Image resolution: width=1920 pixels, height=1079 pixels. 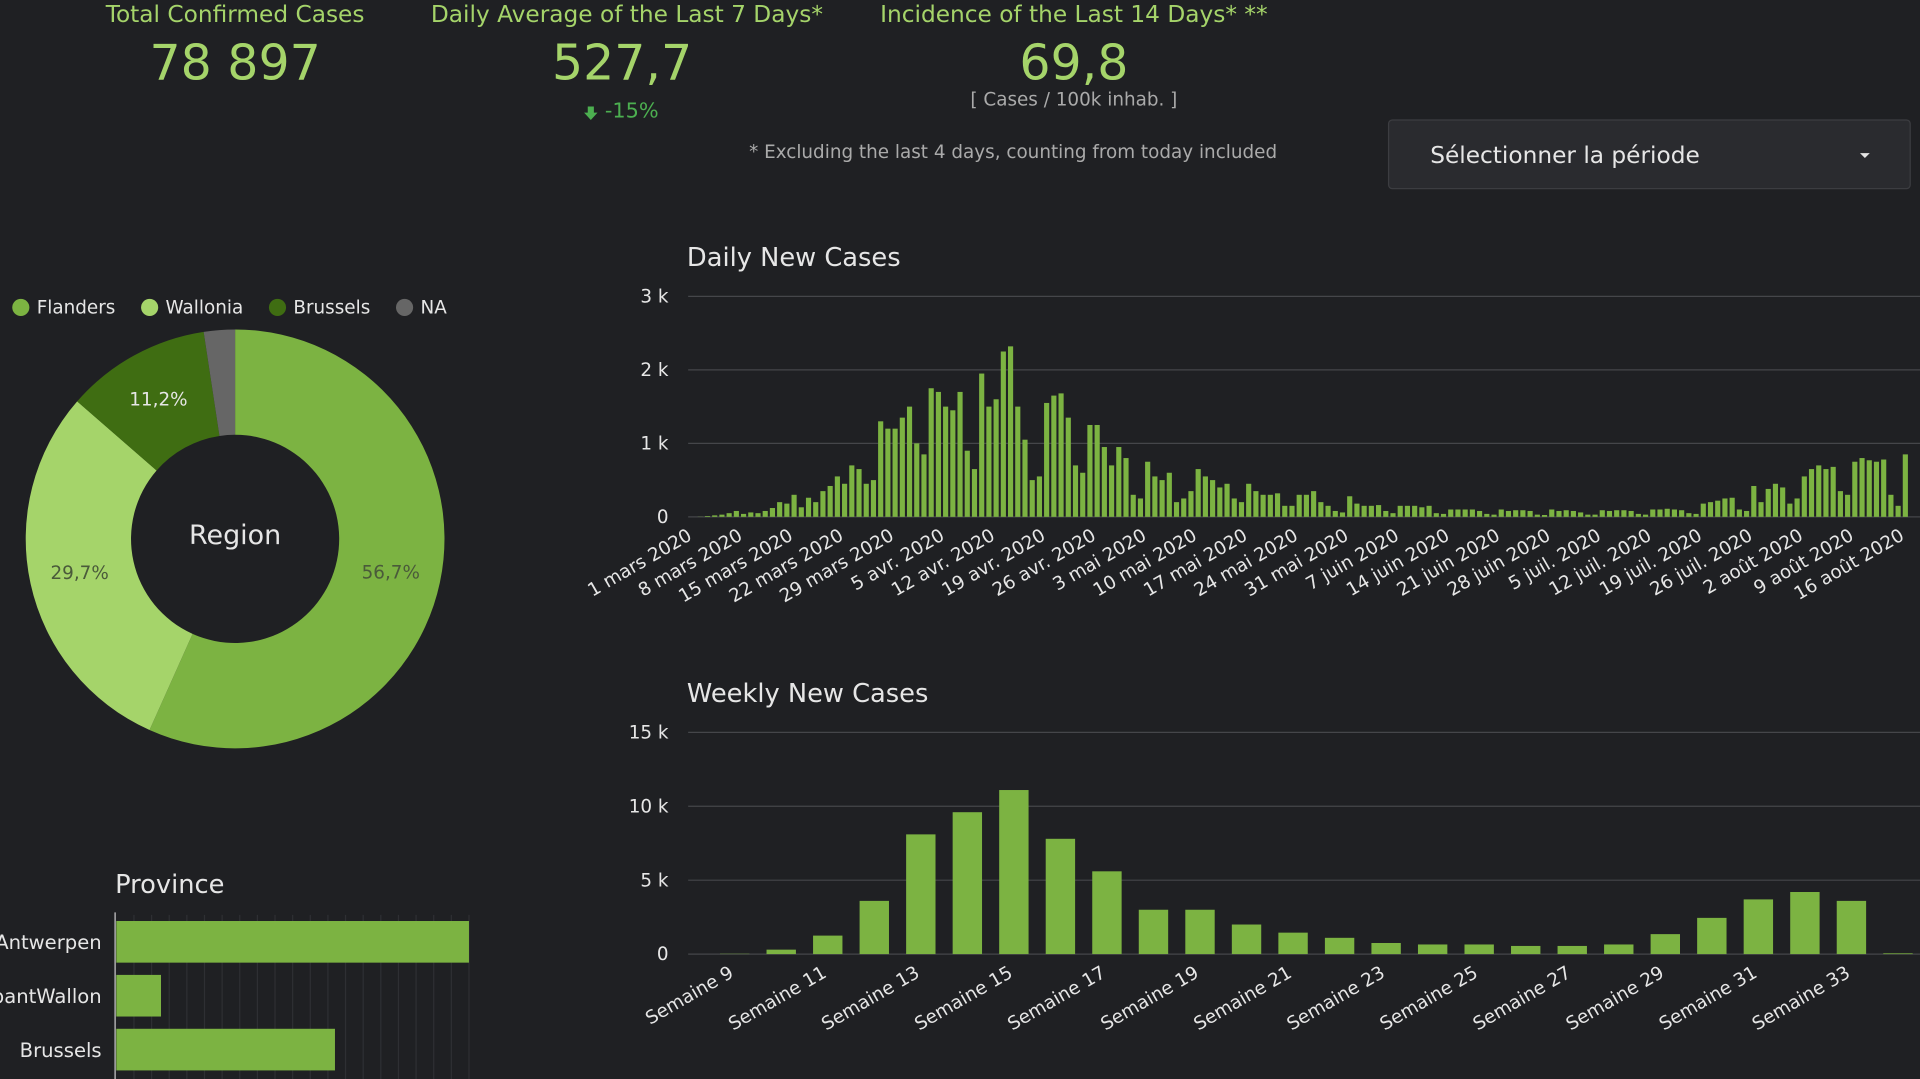 I want to click on y-tick-label: 3 k, so click(x=654, y=297).